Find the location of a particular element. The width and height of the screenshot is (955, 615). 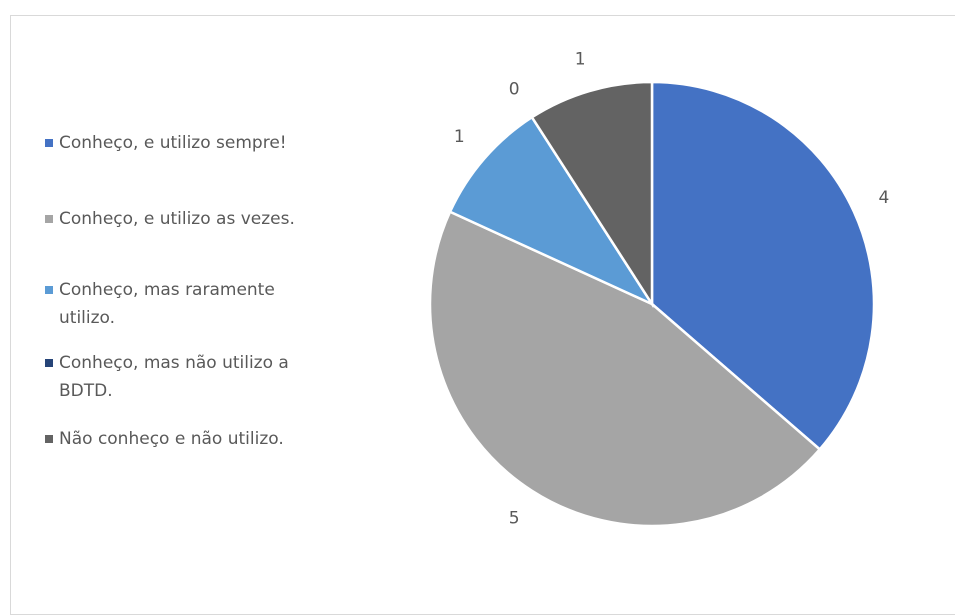

data-label: 5 is located at coordinates (514, 519).